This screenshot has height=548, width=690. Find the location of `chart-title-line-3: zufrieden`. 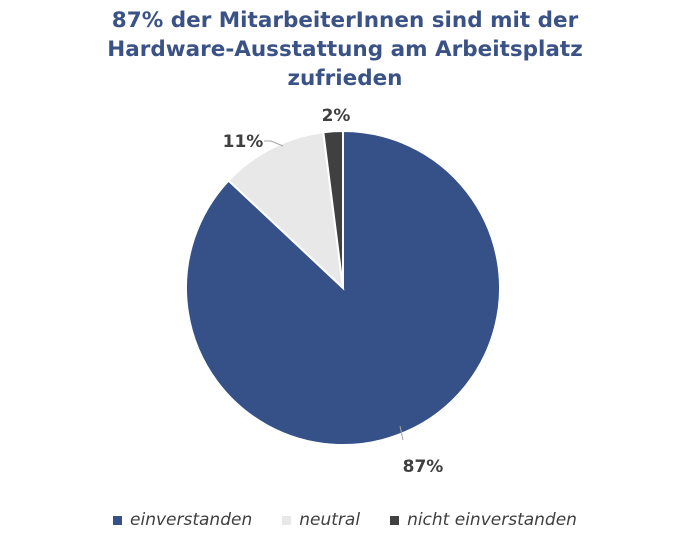

chart-title-line-3: zufrieden is located at coordinates (345, 78).